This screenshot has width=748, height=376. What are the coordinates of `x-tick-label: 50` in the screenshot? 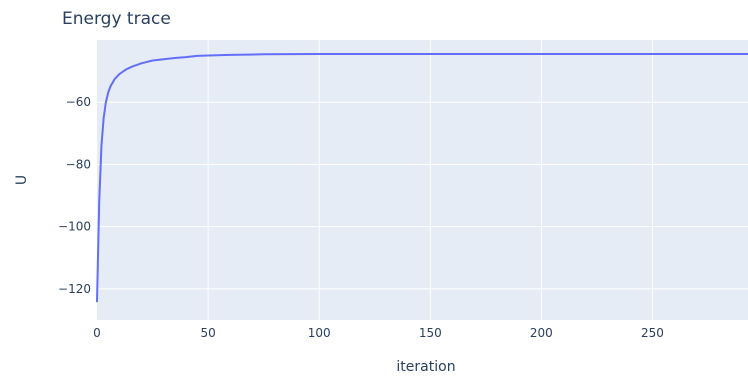 It's located at (207, 333).